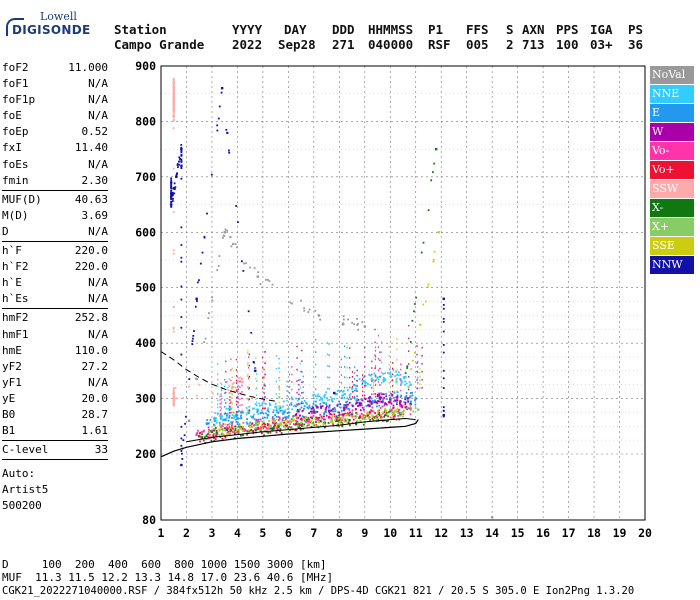 Image resolution: width=700 pixels, height=600 pixels. Describe the element at coordinates (295, 29) in the screenshot. I see `header-label: DAY` at that location.